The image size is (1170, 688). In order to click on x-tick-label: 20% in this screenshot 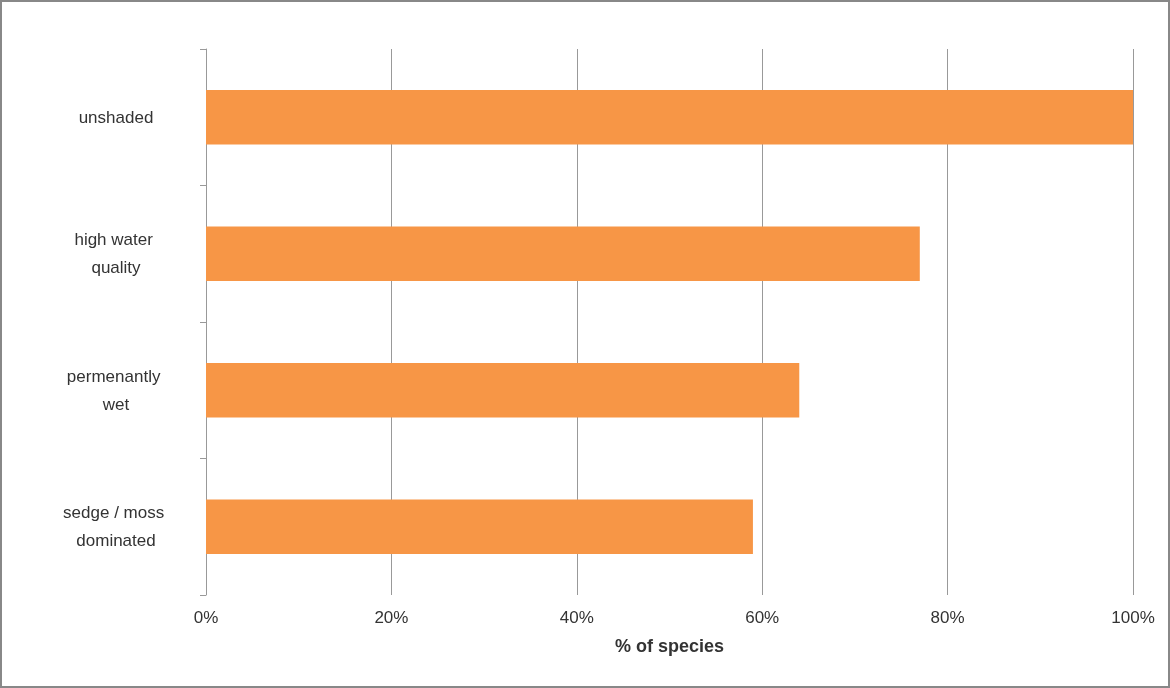, I will do `click(391, 617)`.